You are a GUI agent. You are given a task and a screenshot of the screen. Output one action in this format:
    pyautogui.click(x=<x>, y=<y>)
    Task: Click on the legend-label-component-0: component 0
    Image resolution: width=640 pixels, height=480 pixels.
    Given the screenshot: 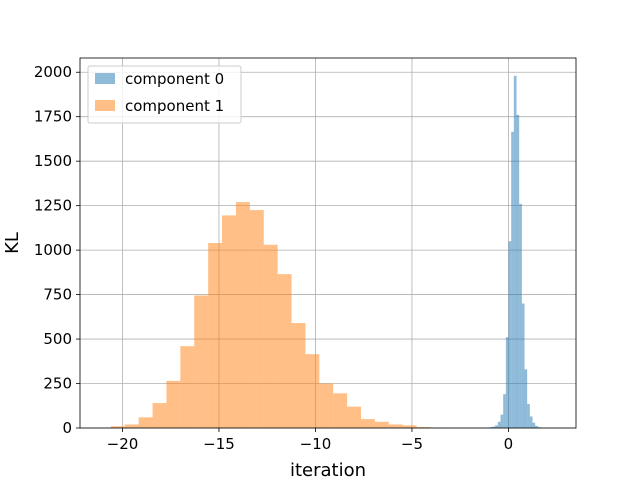 What is the action you would take?
    pyautogui.click(x=174, y=79)
    